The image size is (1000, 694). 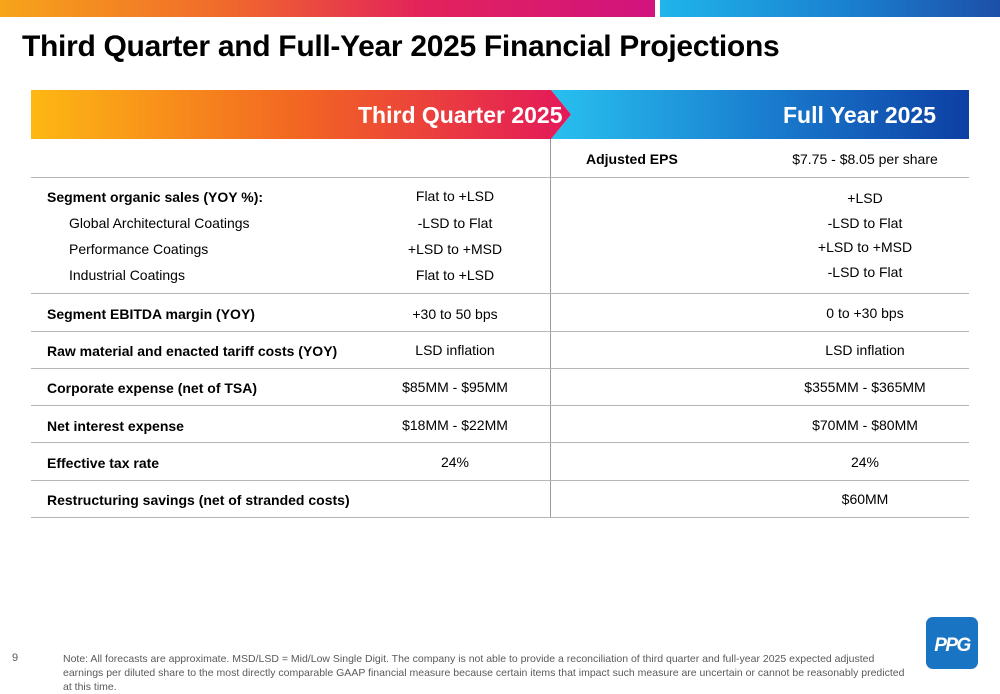 I want to click on page-number: 9, so click(x=15, y=658).